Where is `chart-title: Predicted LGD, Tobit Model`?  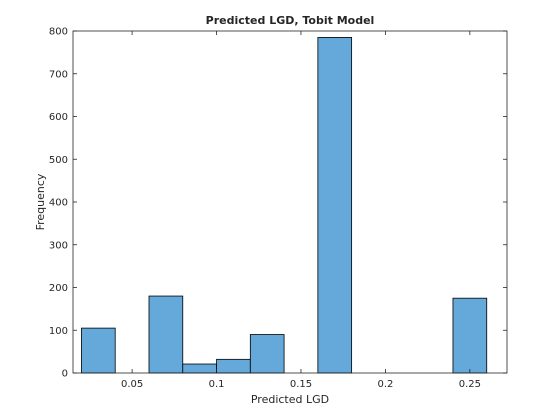 chart-title: Predicted LGD, Tobit Model is located at coordinates (290, 20).